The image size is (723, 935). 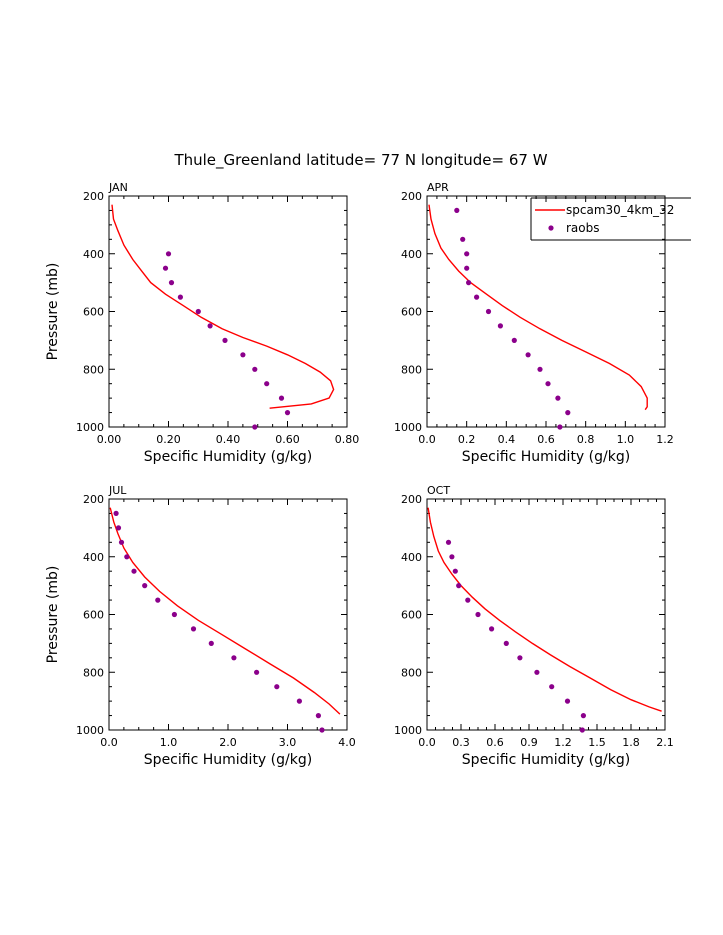 What do you see at coordinates (228, 742) in the screenshot?
I see `x-tick-label: 2.0` at bounding box center [228, 742].